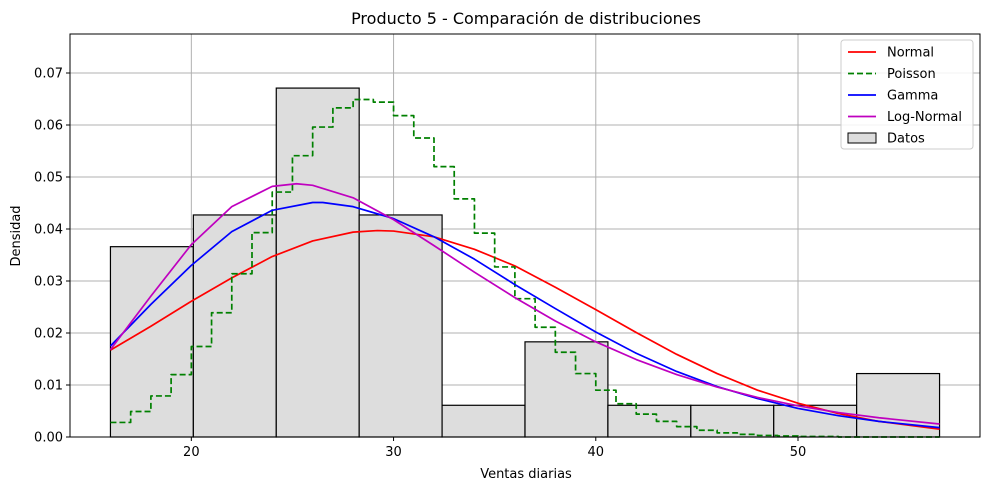 This screenshot has height=490, width=989. What do you see at coordinates (924, 117) in the screenshot?
I see `legend-label: Log-Normal` at bounding box center [924, 117].